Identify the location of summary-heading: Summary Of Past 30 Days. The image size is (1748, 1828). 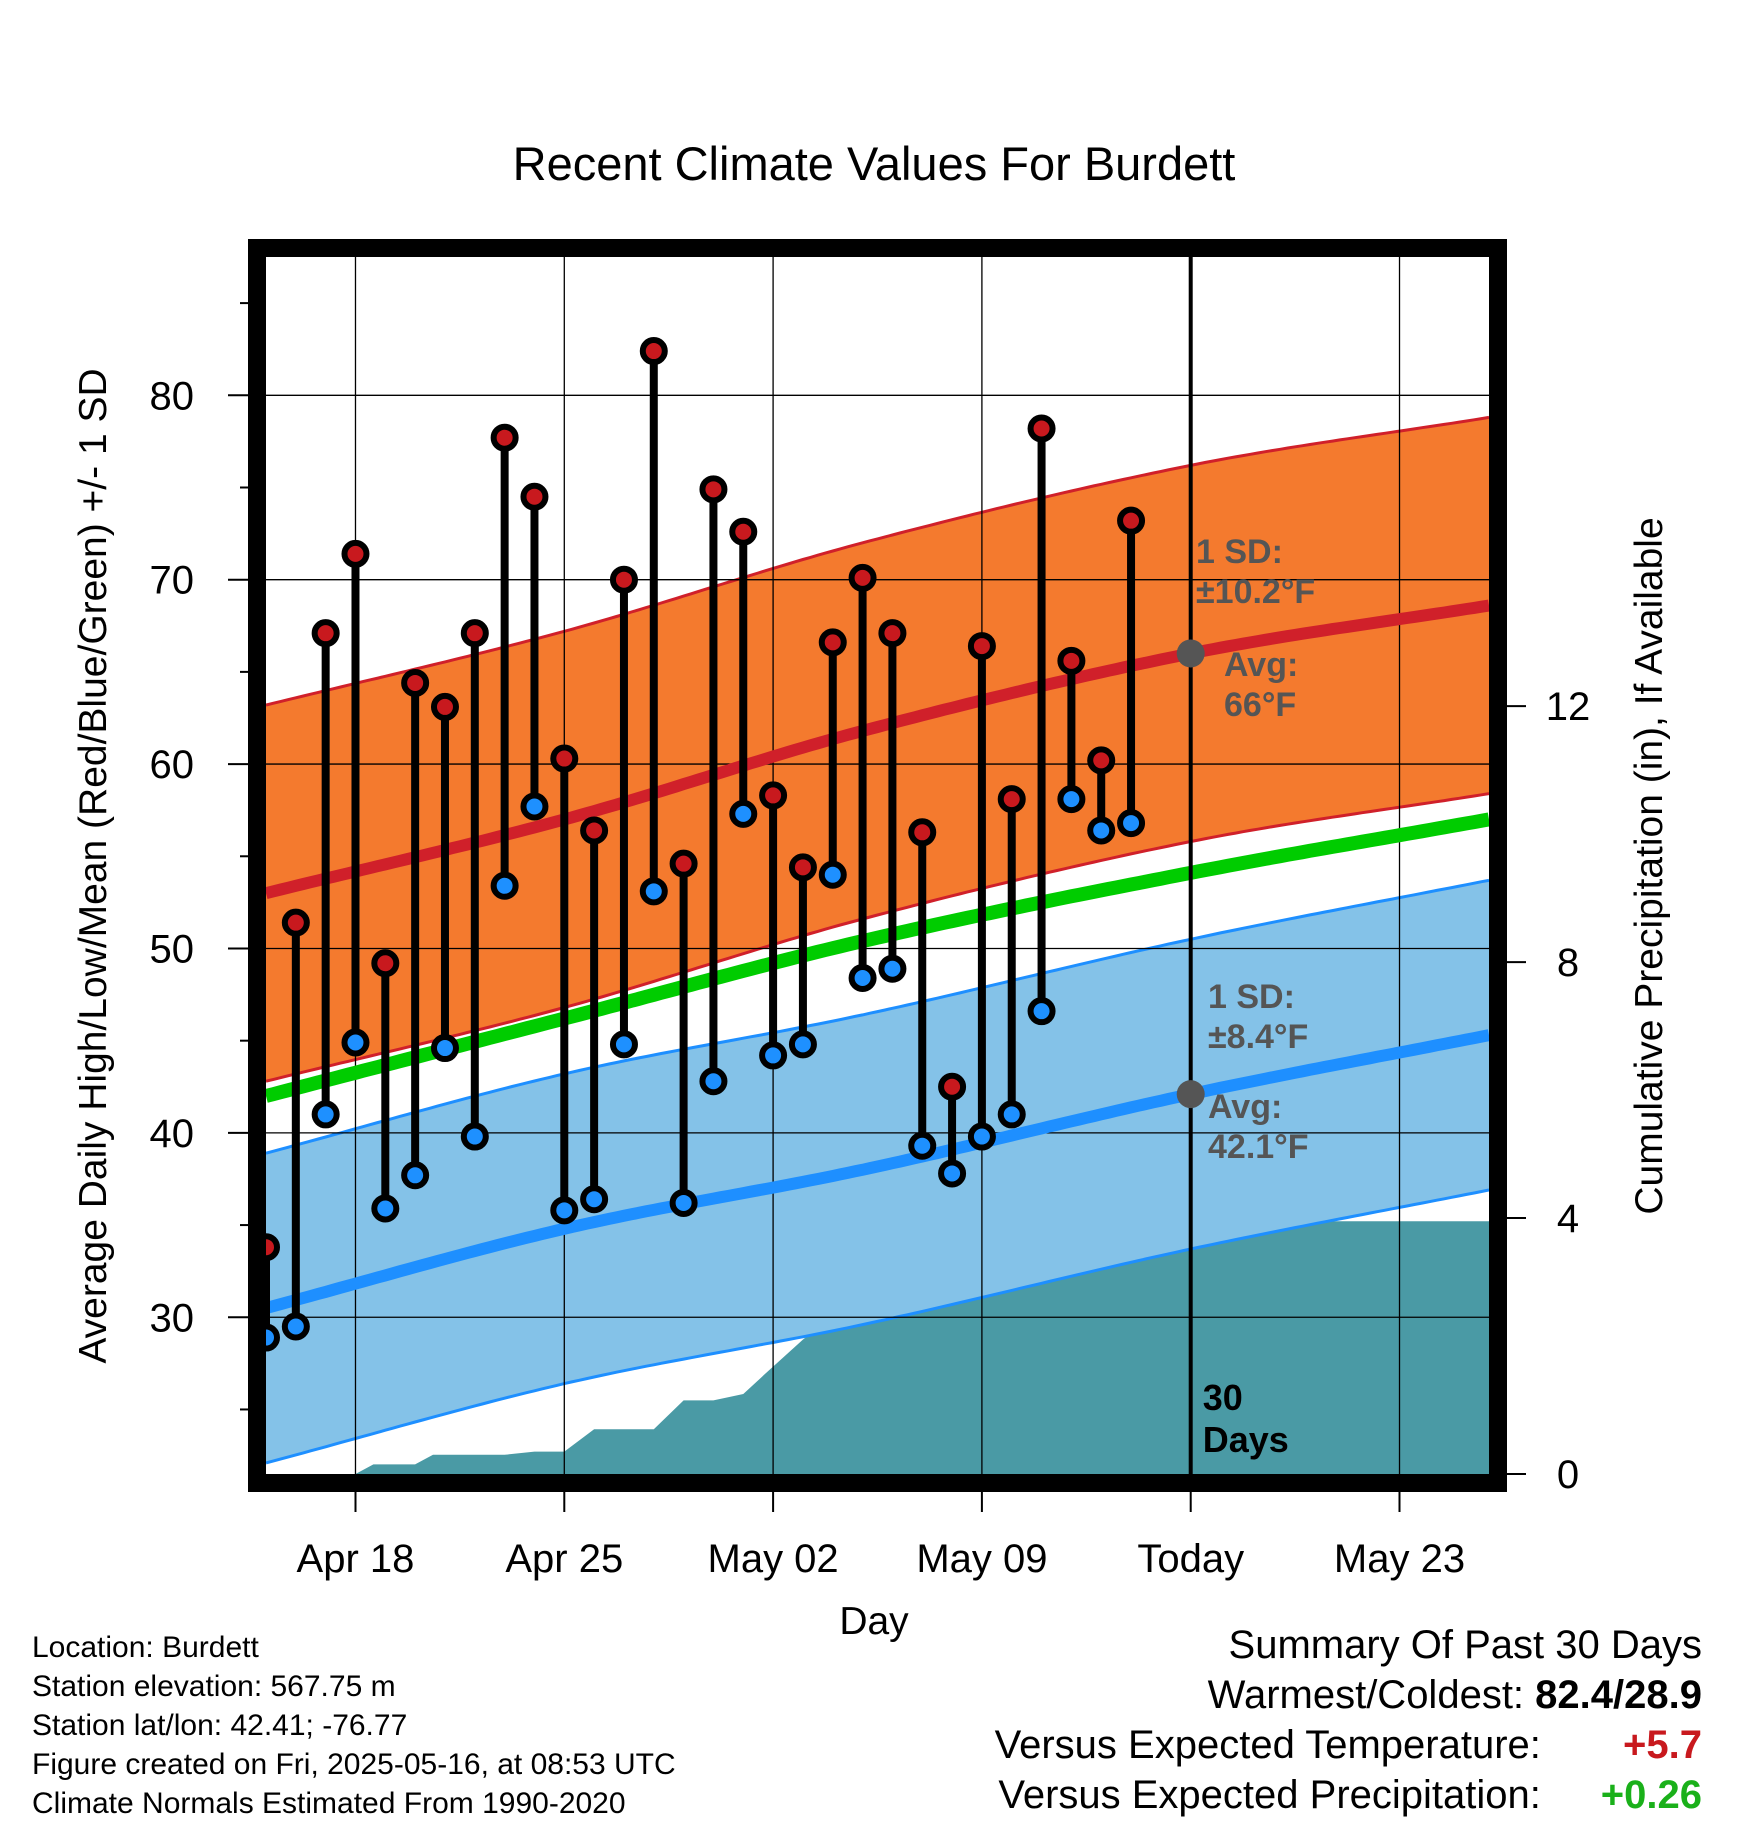
(1465, 1645).